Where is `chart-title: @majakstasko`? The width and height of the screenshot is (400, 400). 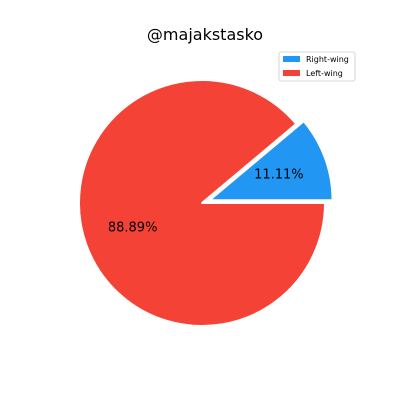 chart-title: @majakstasko is located at coordinates (205, 34).